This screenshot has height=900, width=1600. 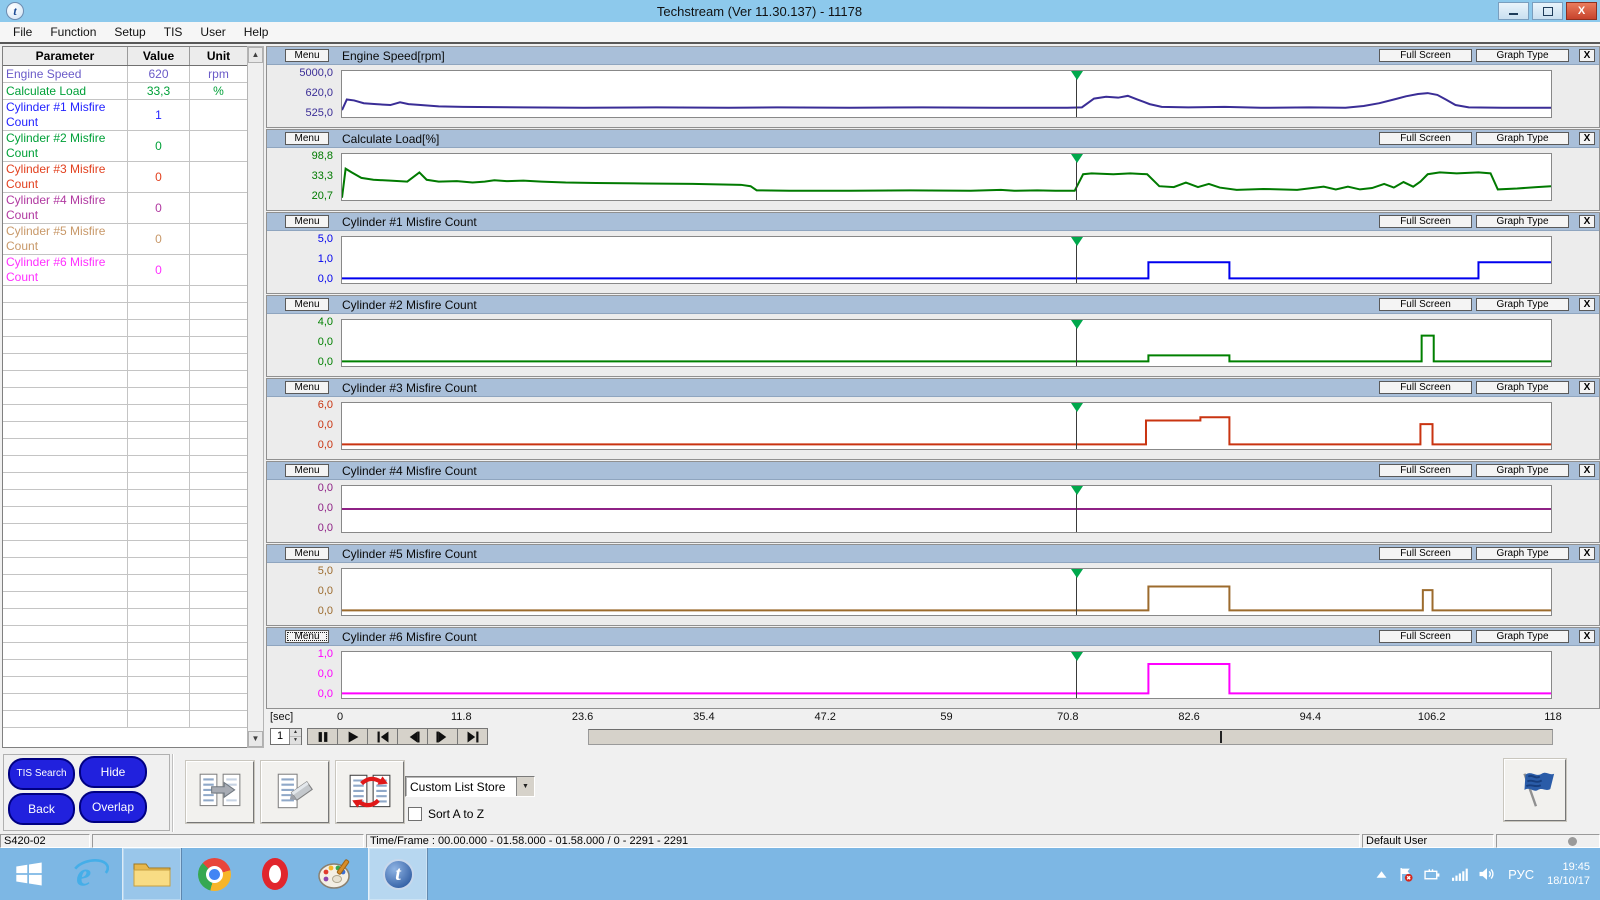 I want to click on spinner-up-icon: ▲, so click(x=295, y=733).